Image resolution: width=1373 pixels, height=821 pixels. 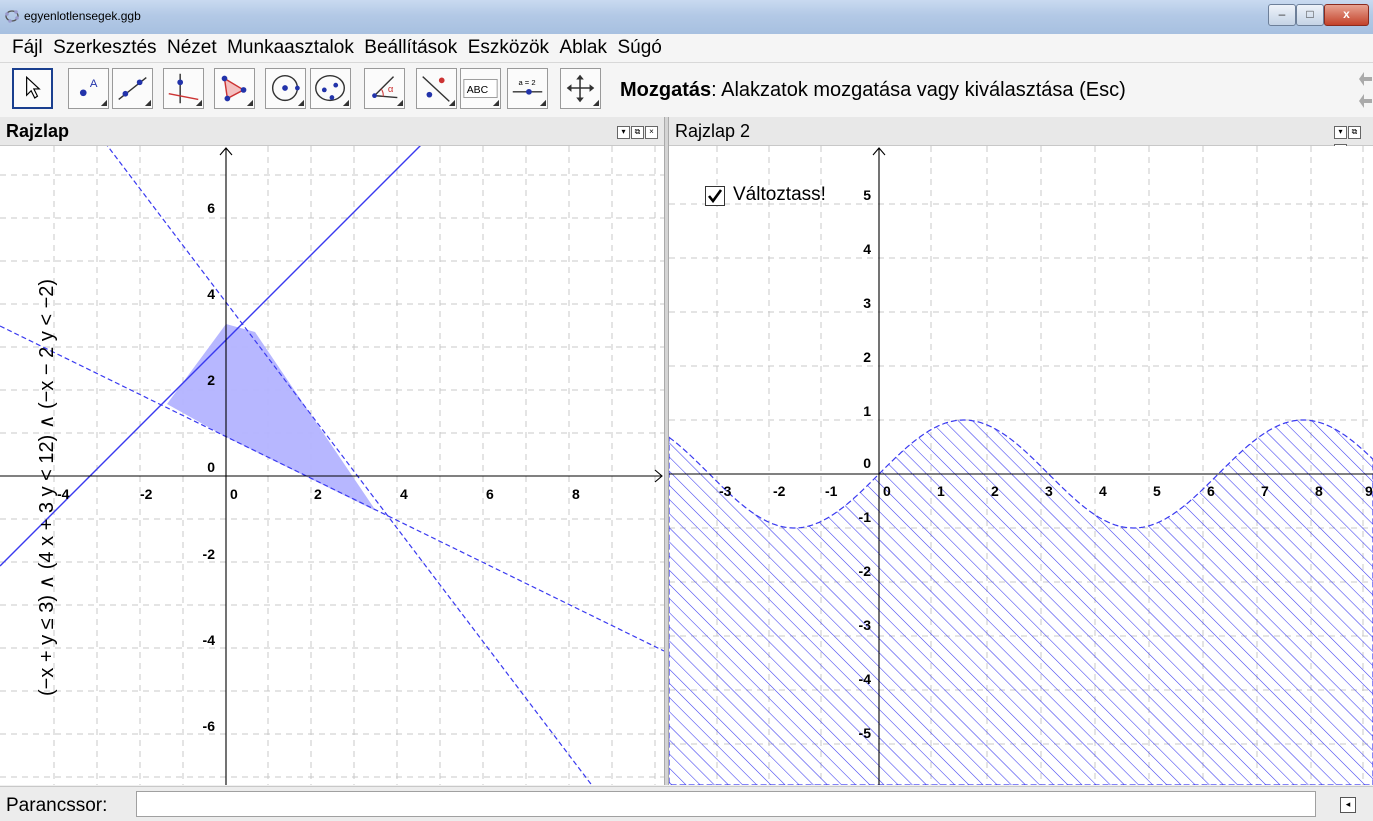 I want to click on panel-undock-icon: ⧉, so click(x=637, y=132).